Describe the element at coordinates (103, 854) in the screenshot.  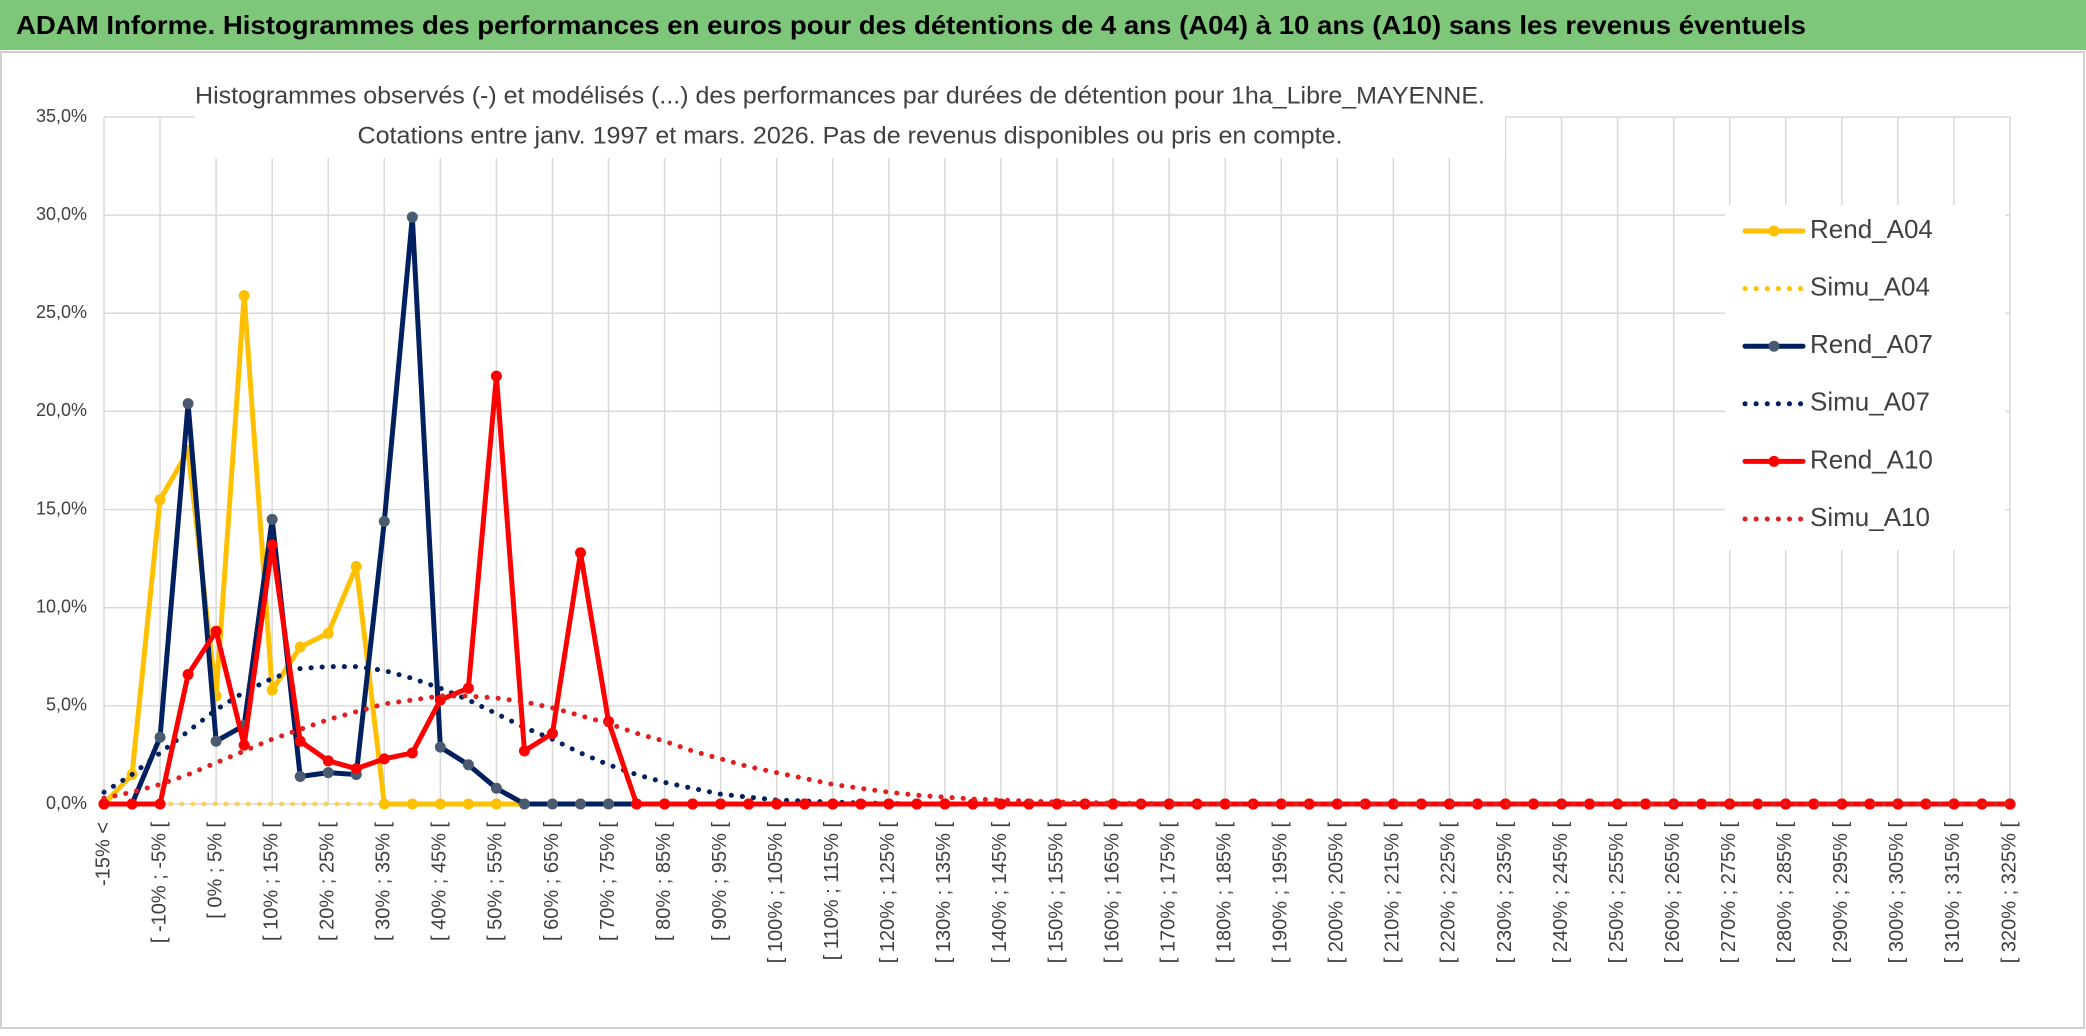
I see `x-tick-label: -15% <` at that location.